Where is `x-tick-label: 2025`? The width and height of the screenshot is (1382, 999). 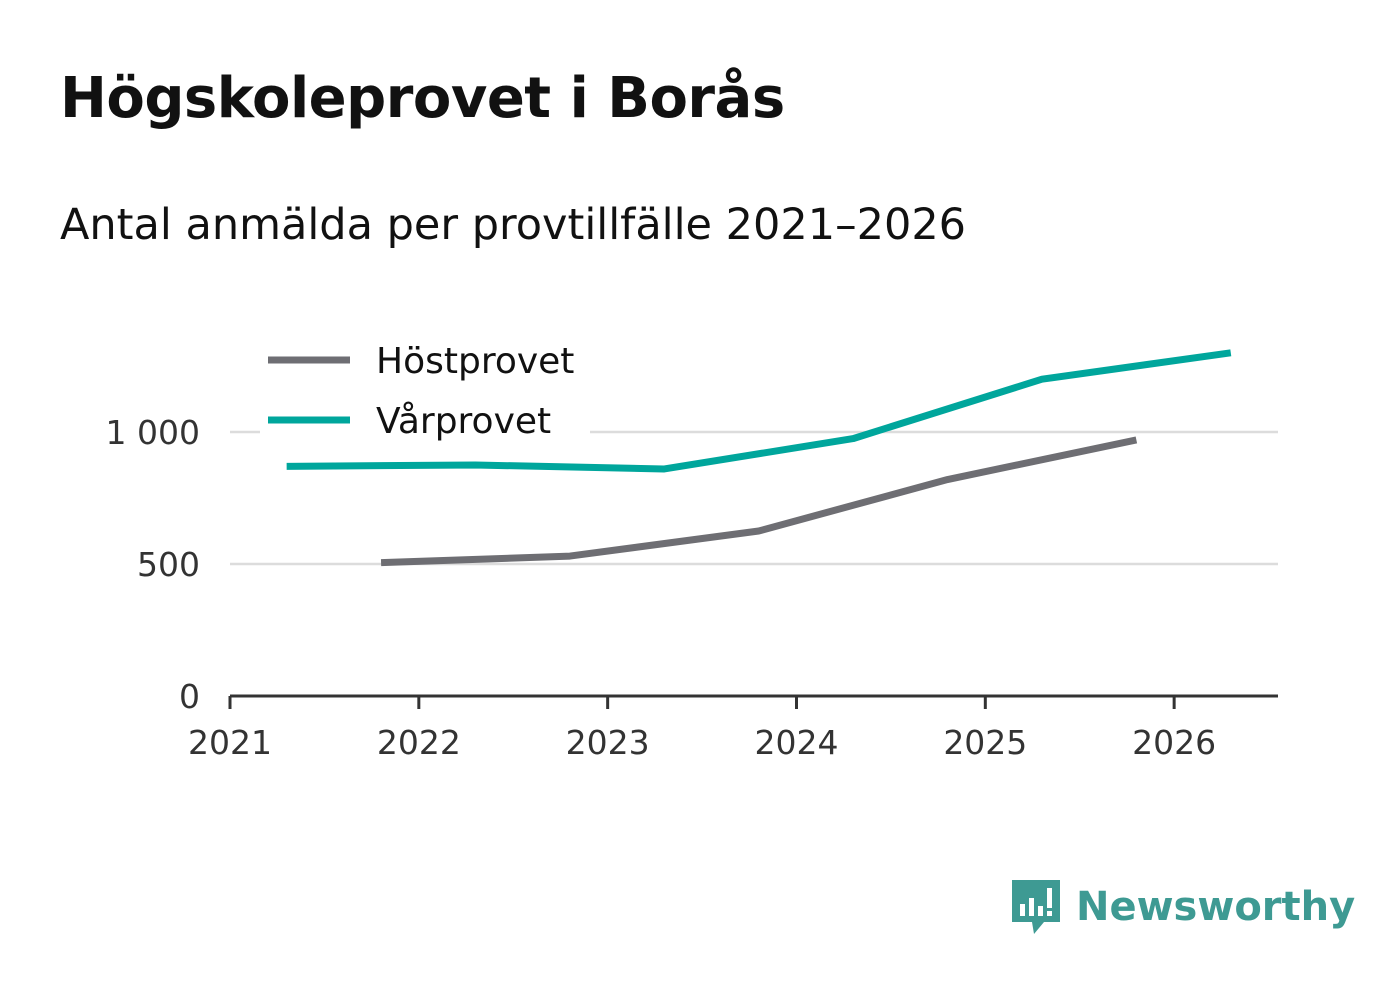
x-tick-label: 2025 is located at coordinates (985, 742).